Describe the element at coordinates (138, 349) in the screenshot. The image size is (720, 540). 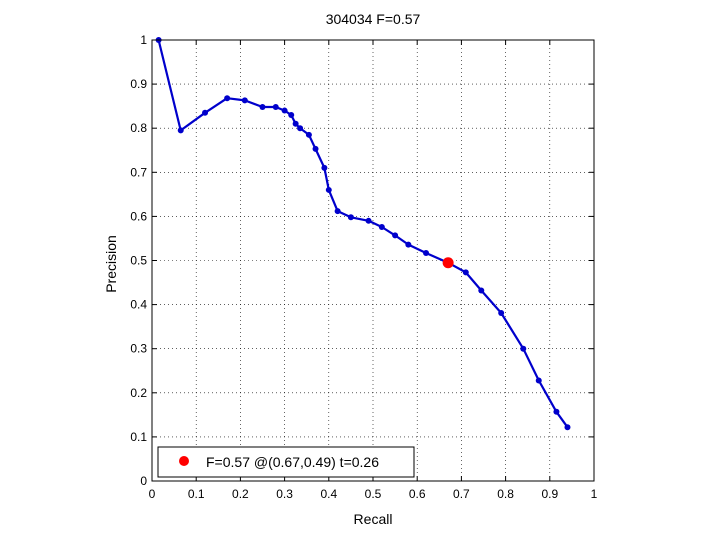
I see `y-tick-label: 0.3` at that location.